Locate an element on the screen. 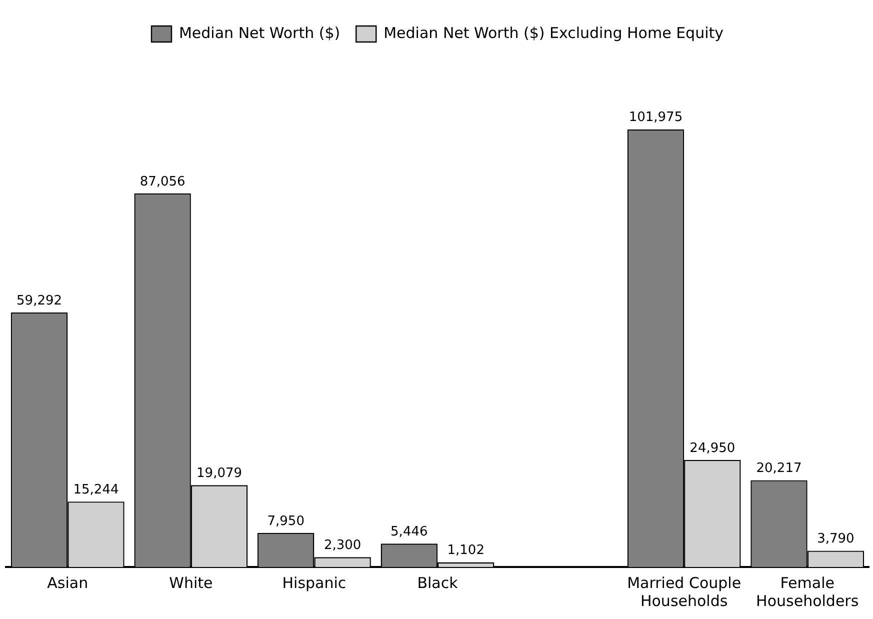 The height and width of the screenshot is (619, 873). x-tick-label: Married Couple Households is located at coordinates (684, 592).